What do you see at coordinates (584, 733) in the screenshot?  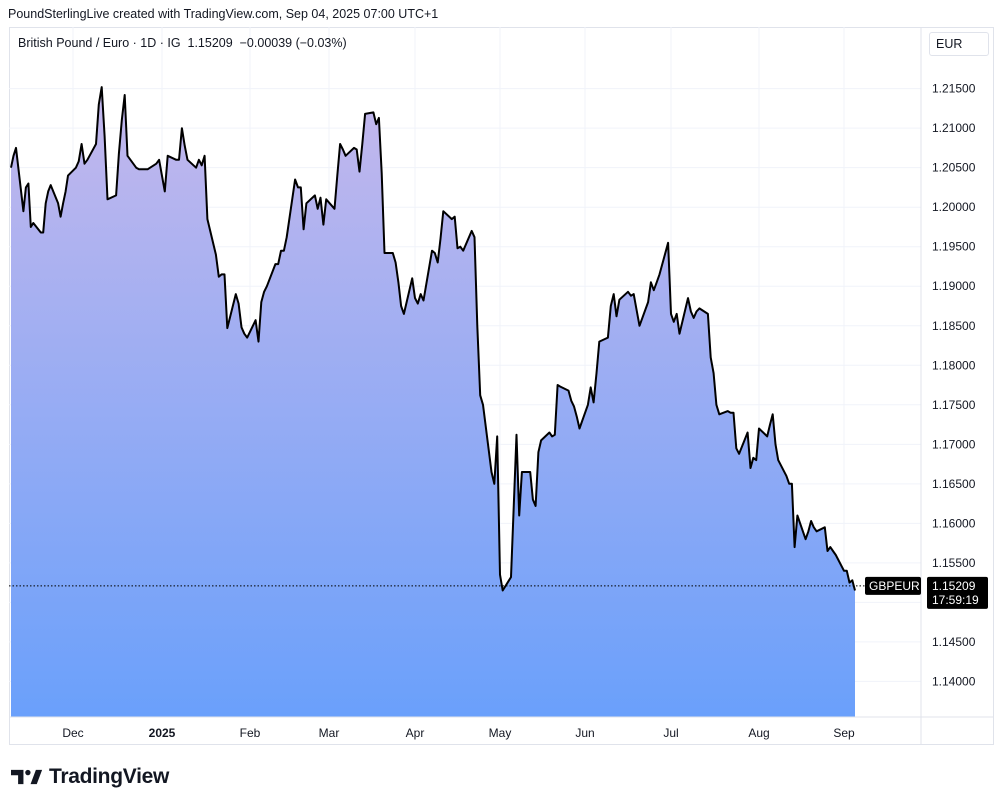 I see `x-tick-label: Jun` at bounding box center [584, 733].